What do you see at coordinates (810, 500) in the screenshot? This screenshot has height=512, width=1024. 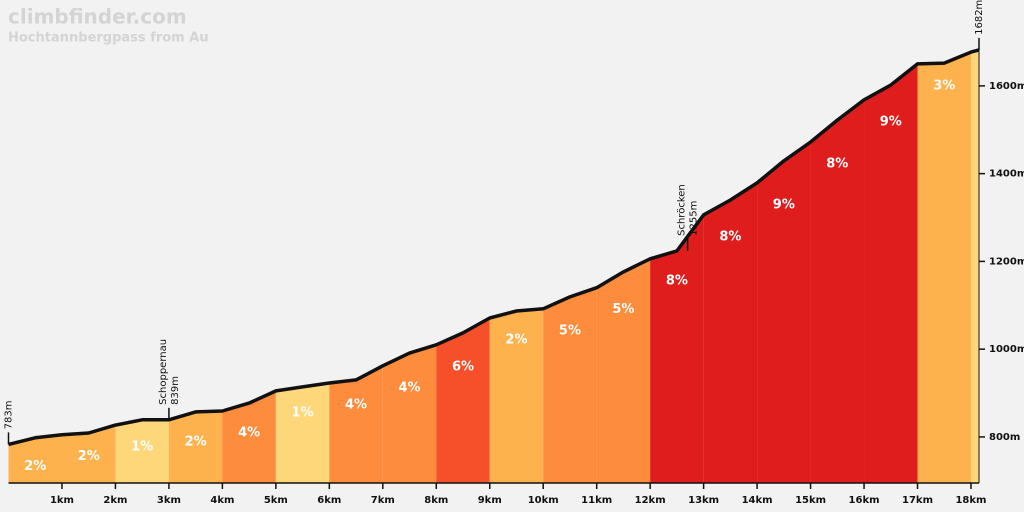 I see `x-tick-label: 15km` at bounding box center [810, 500].